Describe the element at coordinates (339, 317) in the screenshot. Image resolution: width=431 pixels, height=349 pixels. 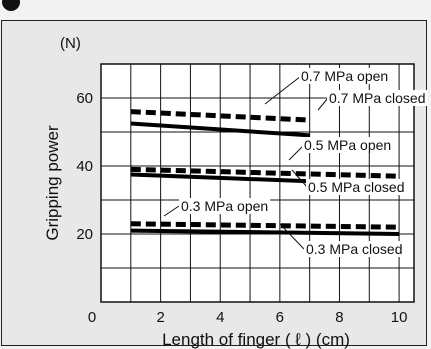
I see `x-tick-label: 8` at that location.